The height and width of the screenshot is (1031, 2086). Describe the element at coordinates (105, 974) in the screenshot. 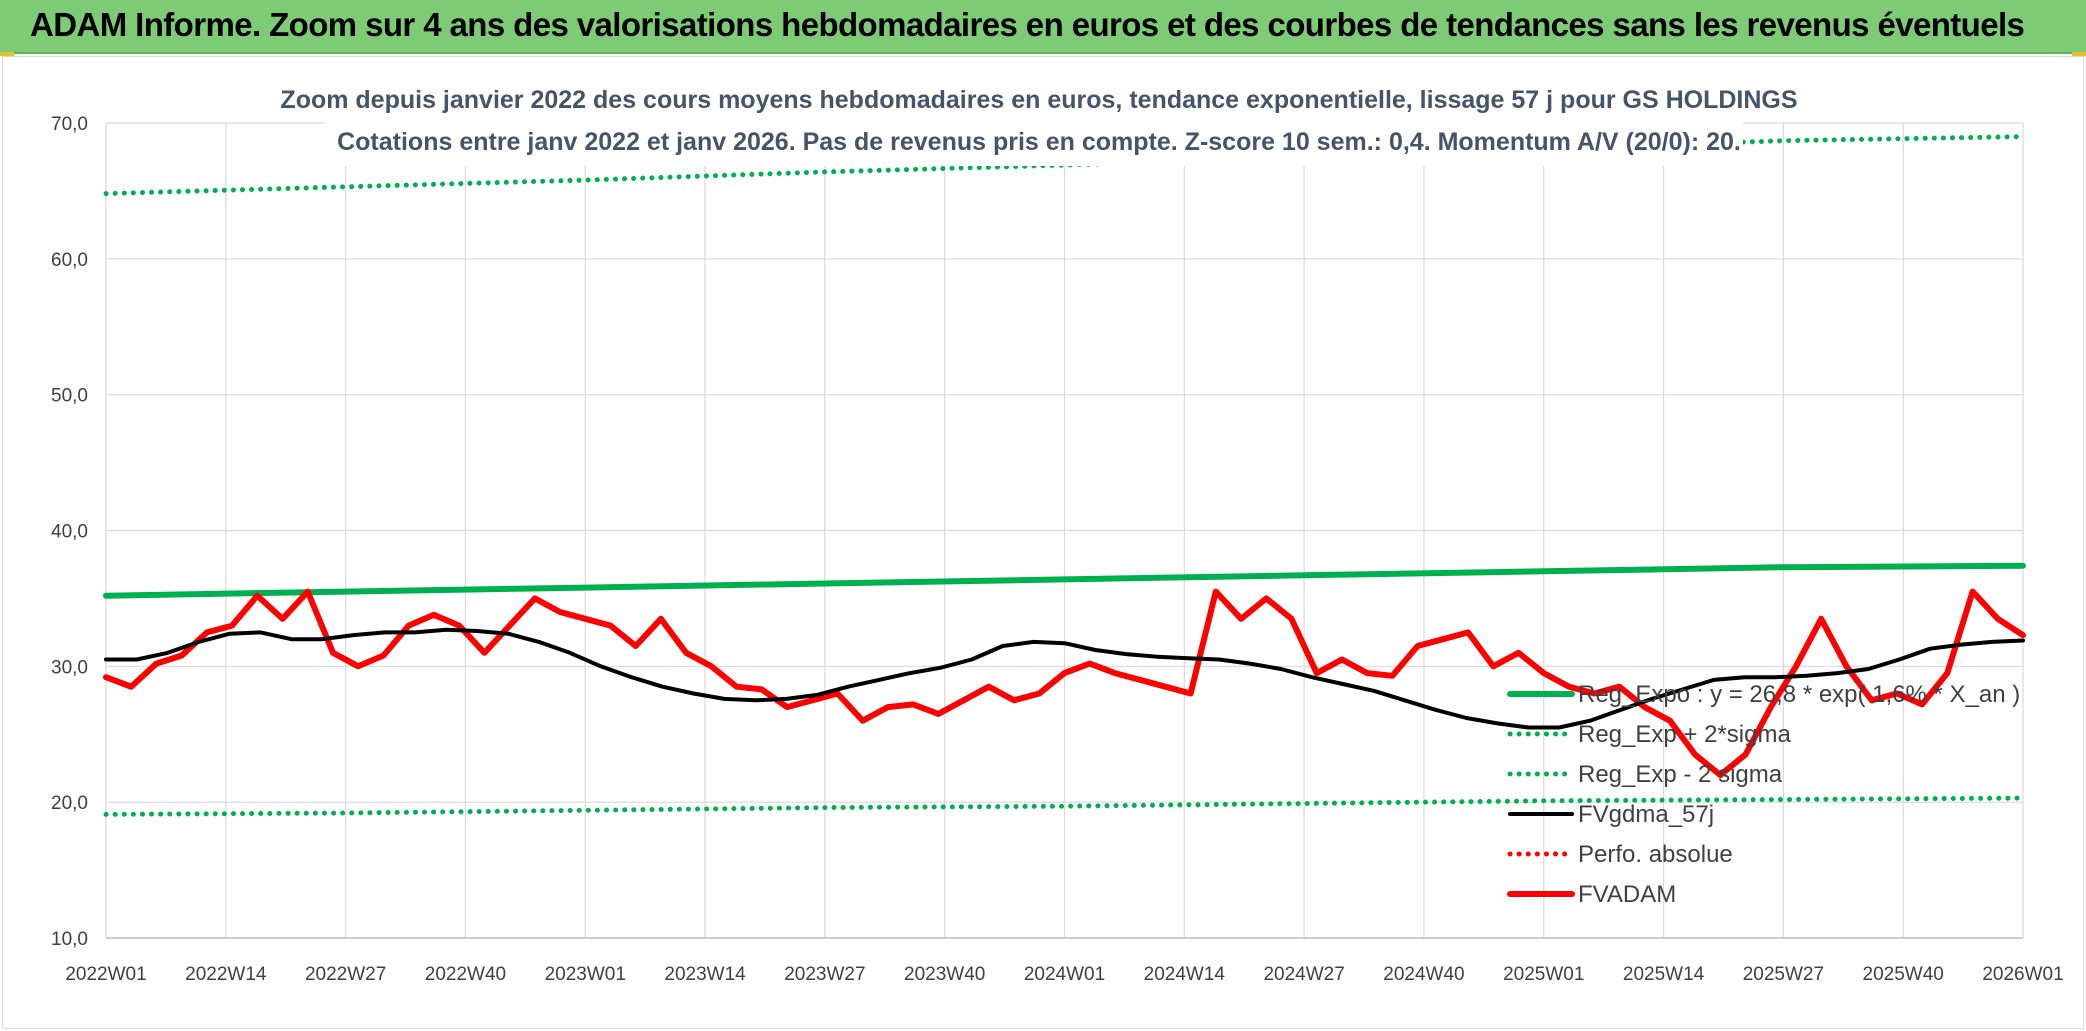

I see `x-tick-label: 2022W01` at that location.